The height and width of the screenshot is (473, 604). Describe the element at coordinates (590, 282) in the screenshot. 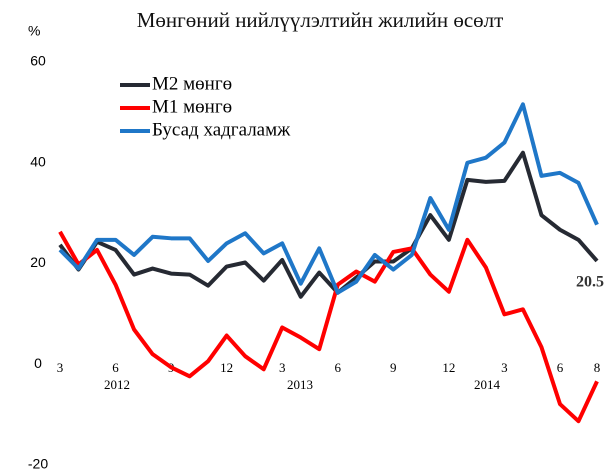

I see `data-label: 20.5` at that location.